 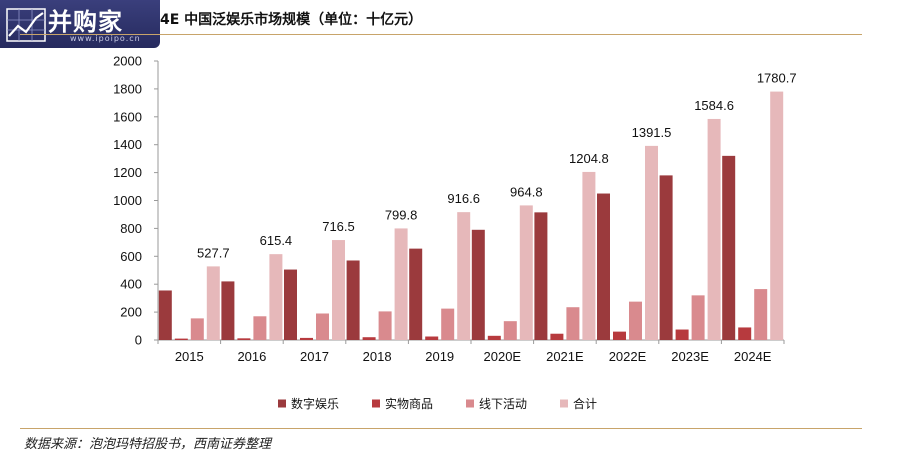 I want to click on bar-1-2017, so click(x=290, y=304).